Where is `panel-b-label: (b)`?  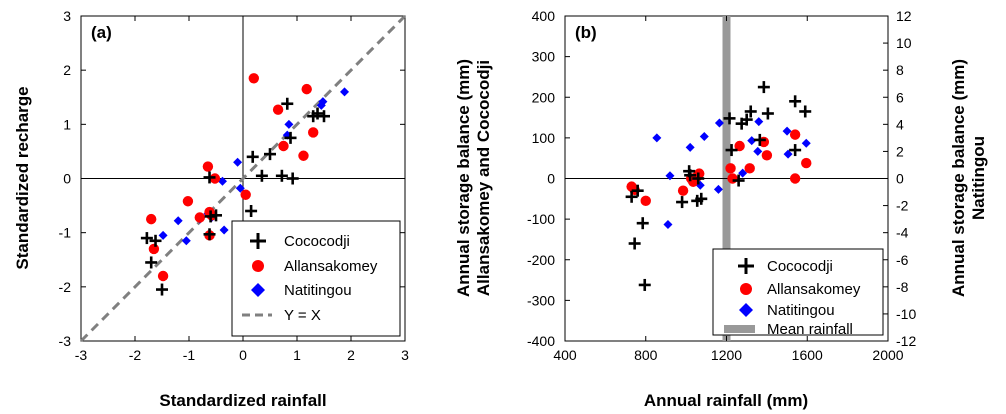
panel-b-label: (b) is located at coordinates (586, 32).